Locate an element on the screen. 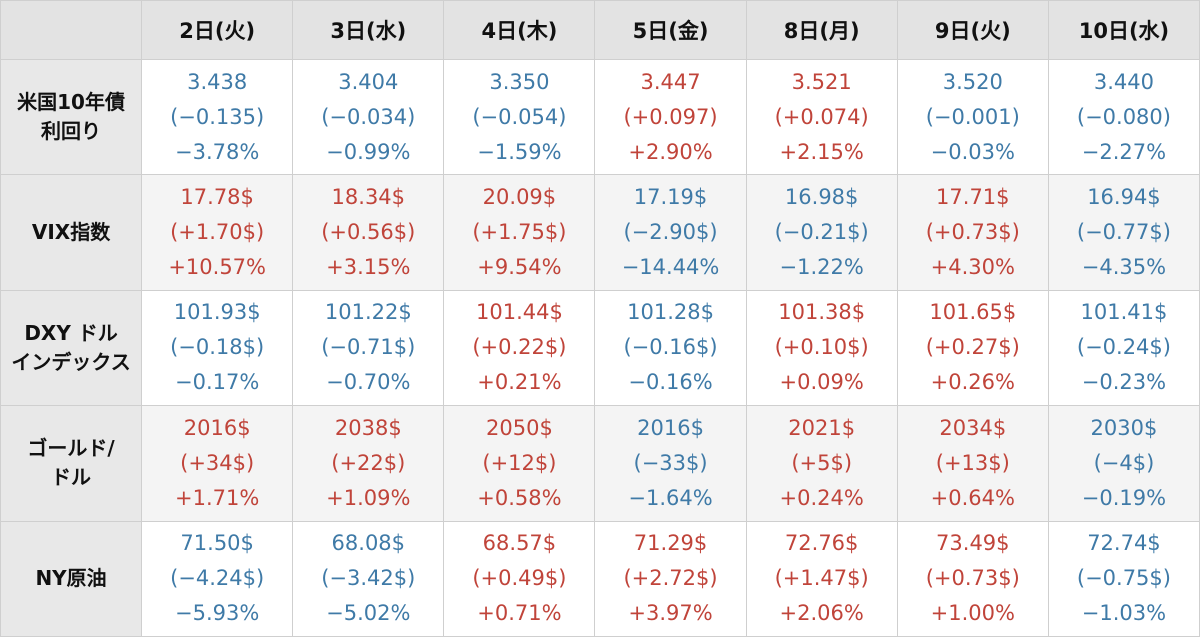 This screenshot has width=1200, height=637. cell-value: 101.41$ is located at coordinates (1124, 312).